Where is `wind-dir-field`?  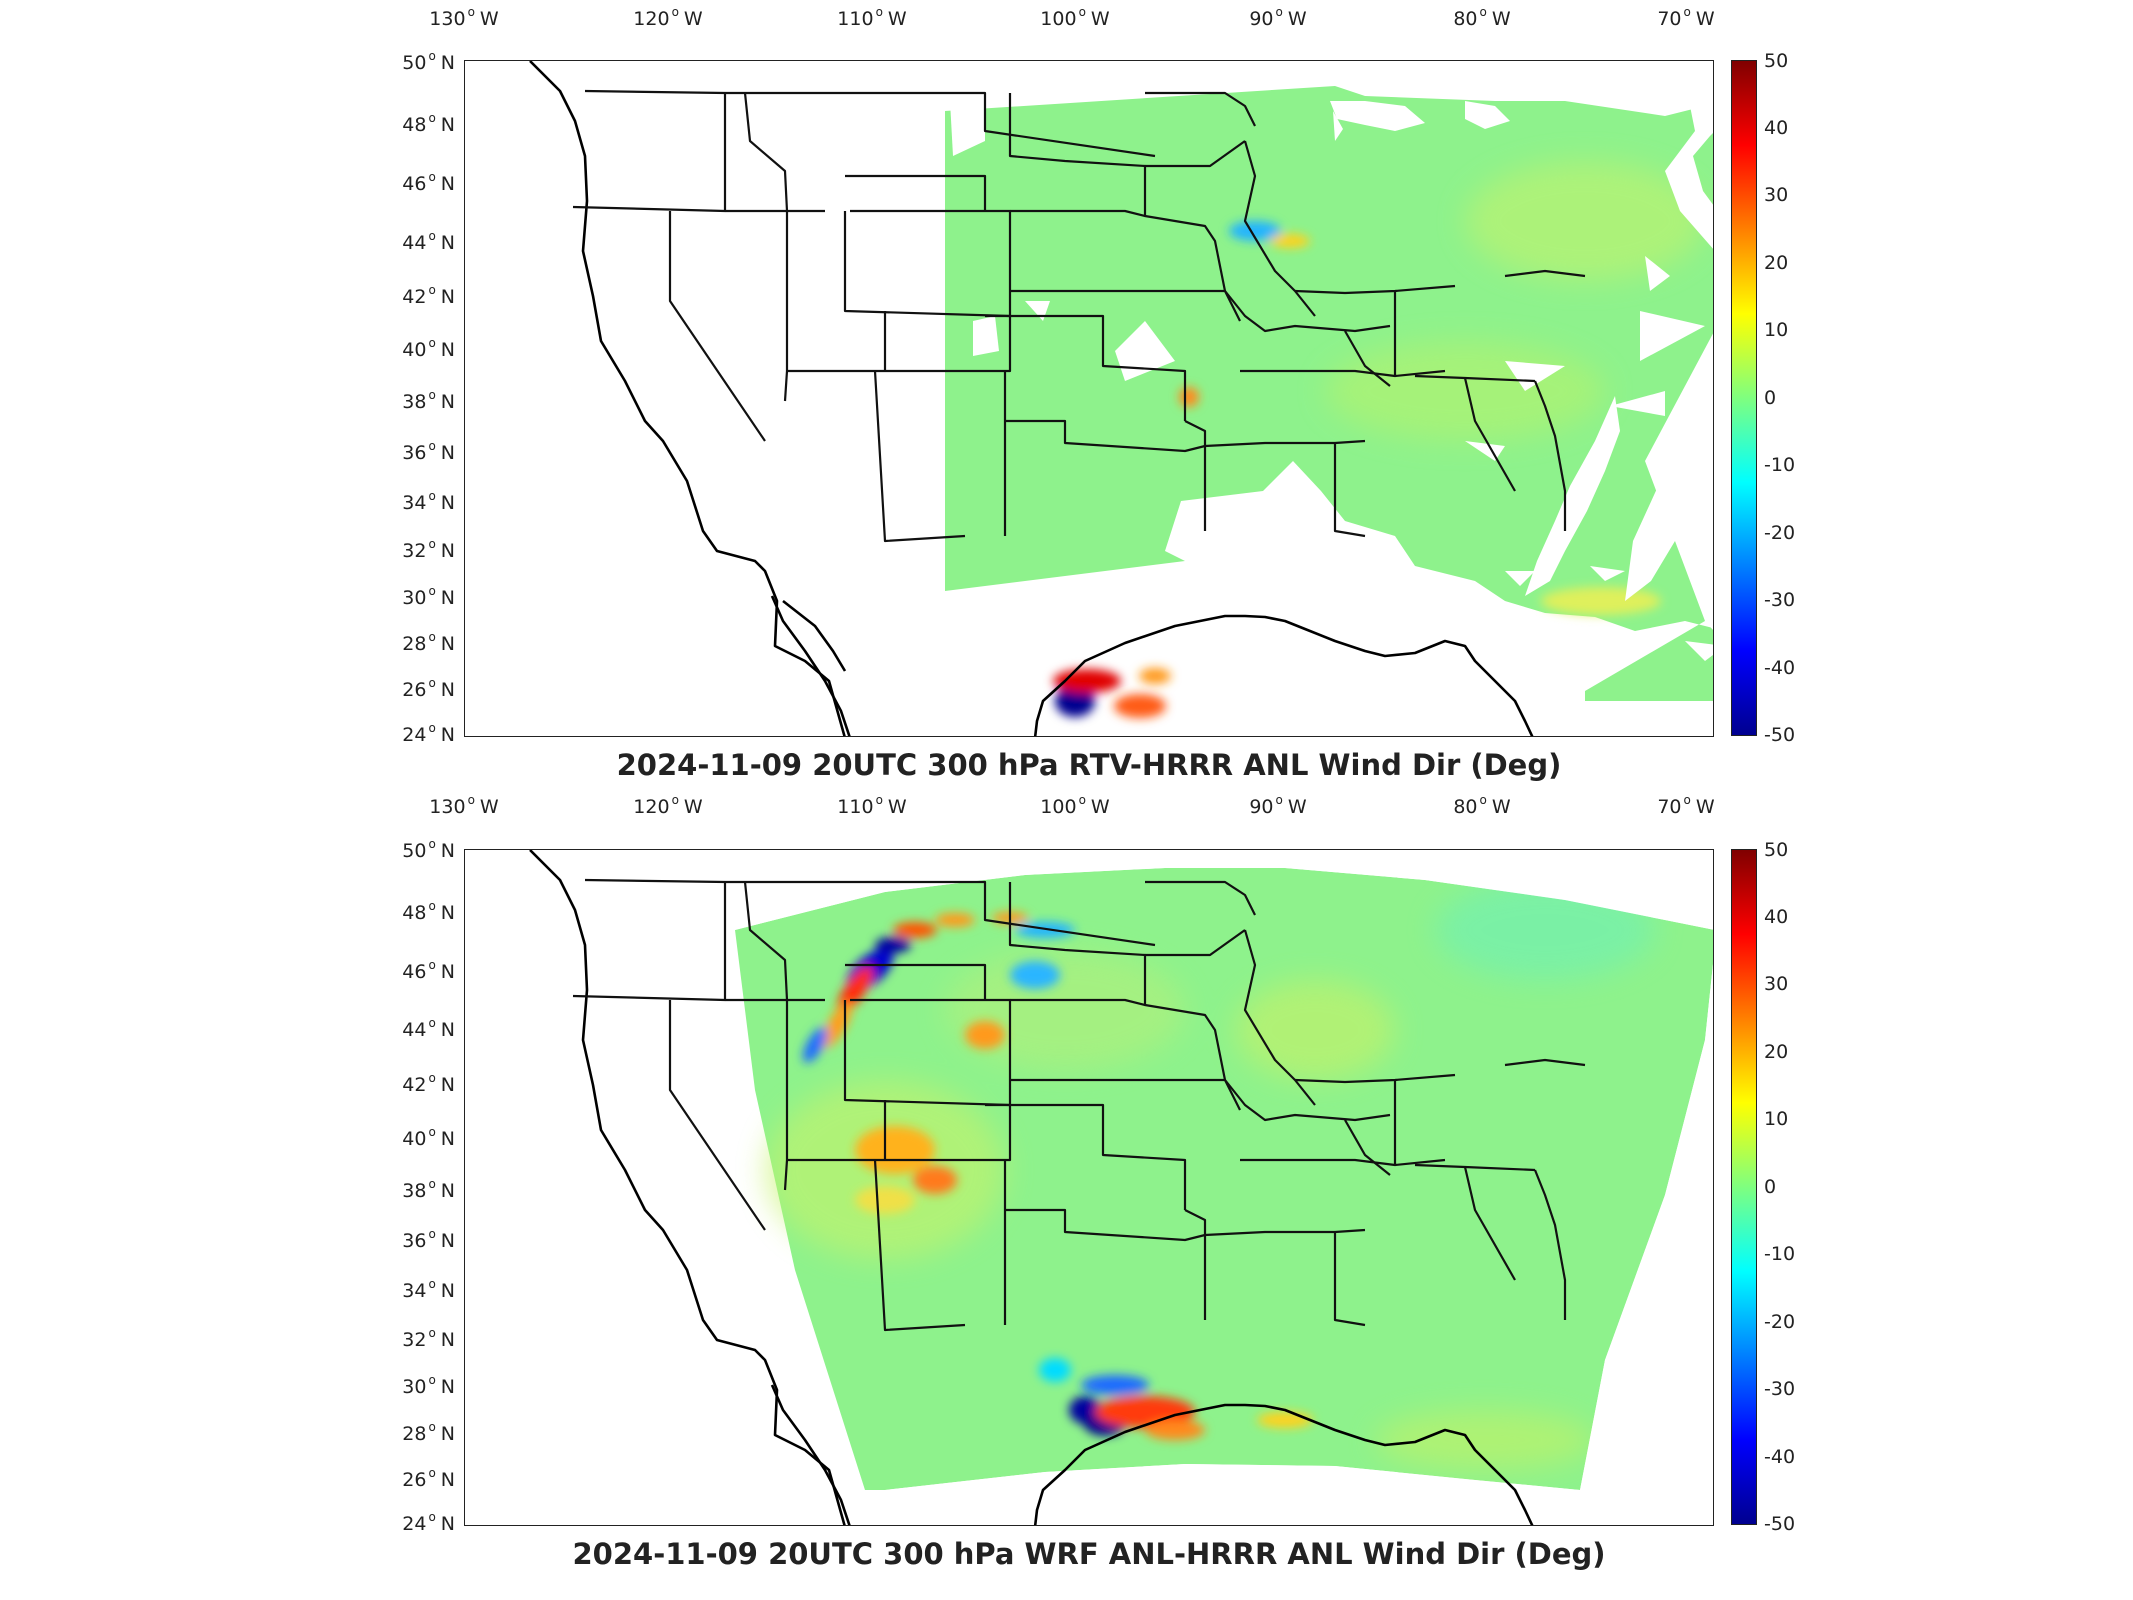 wind-dir-field is located at coordinates (1329, 399).